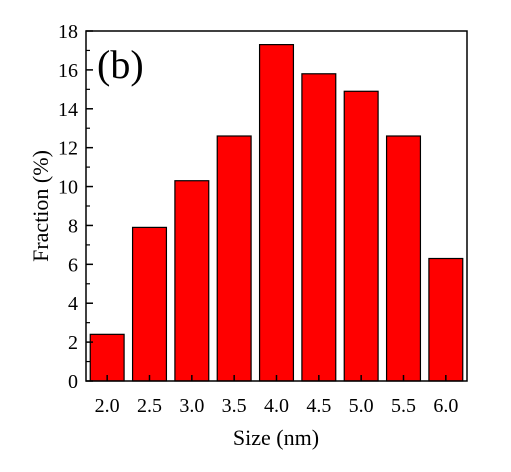  Describe the element at coordinates (107, 406) in the screenshot. I see `x-tick-label: 2.0` at that location.